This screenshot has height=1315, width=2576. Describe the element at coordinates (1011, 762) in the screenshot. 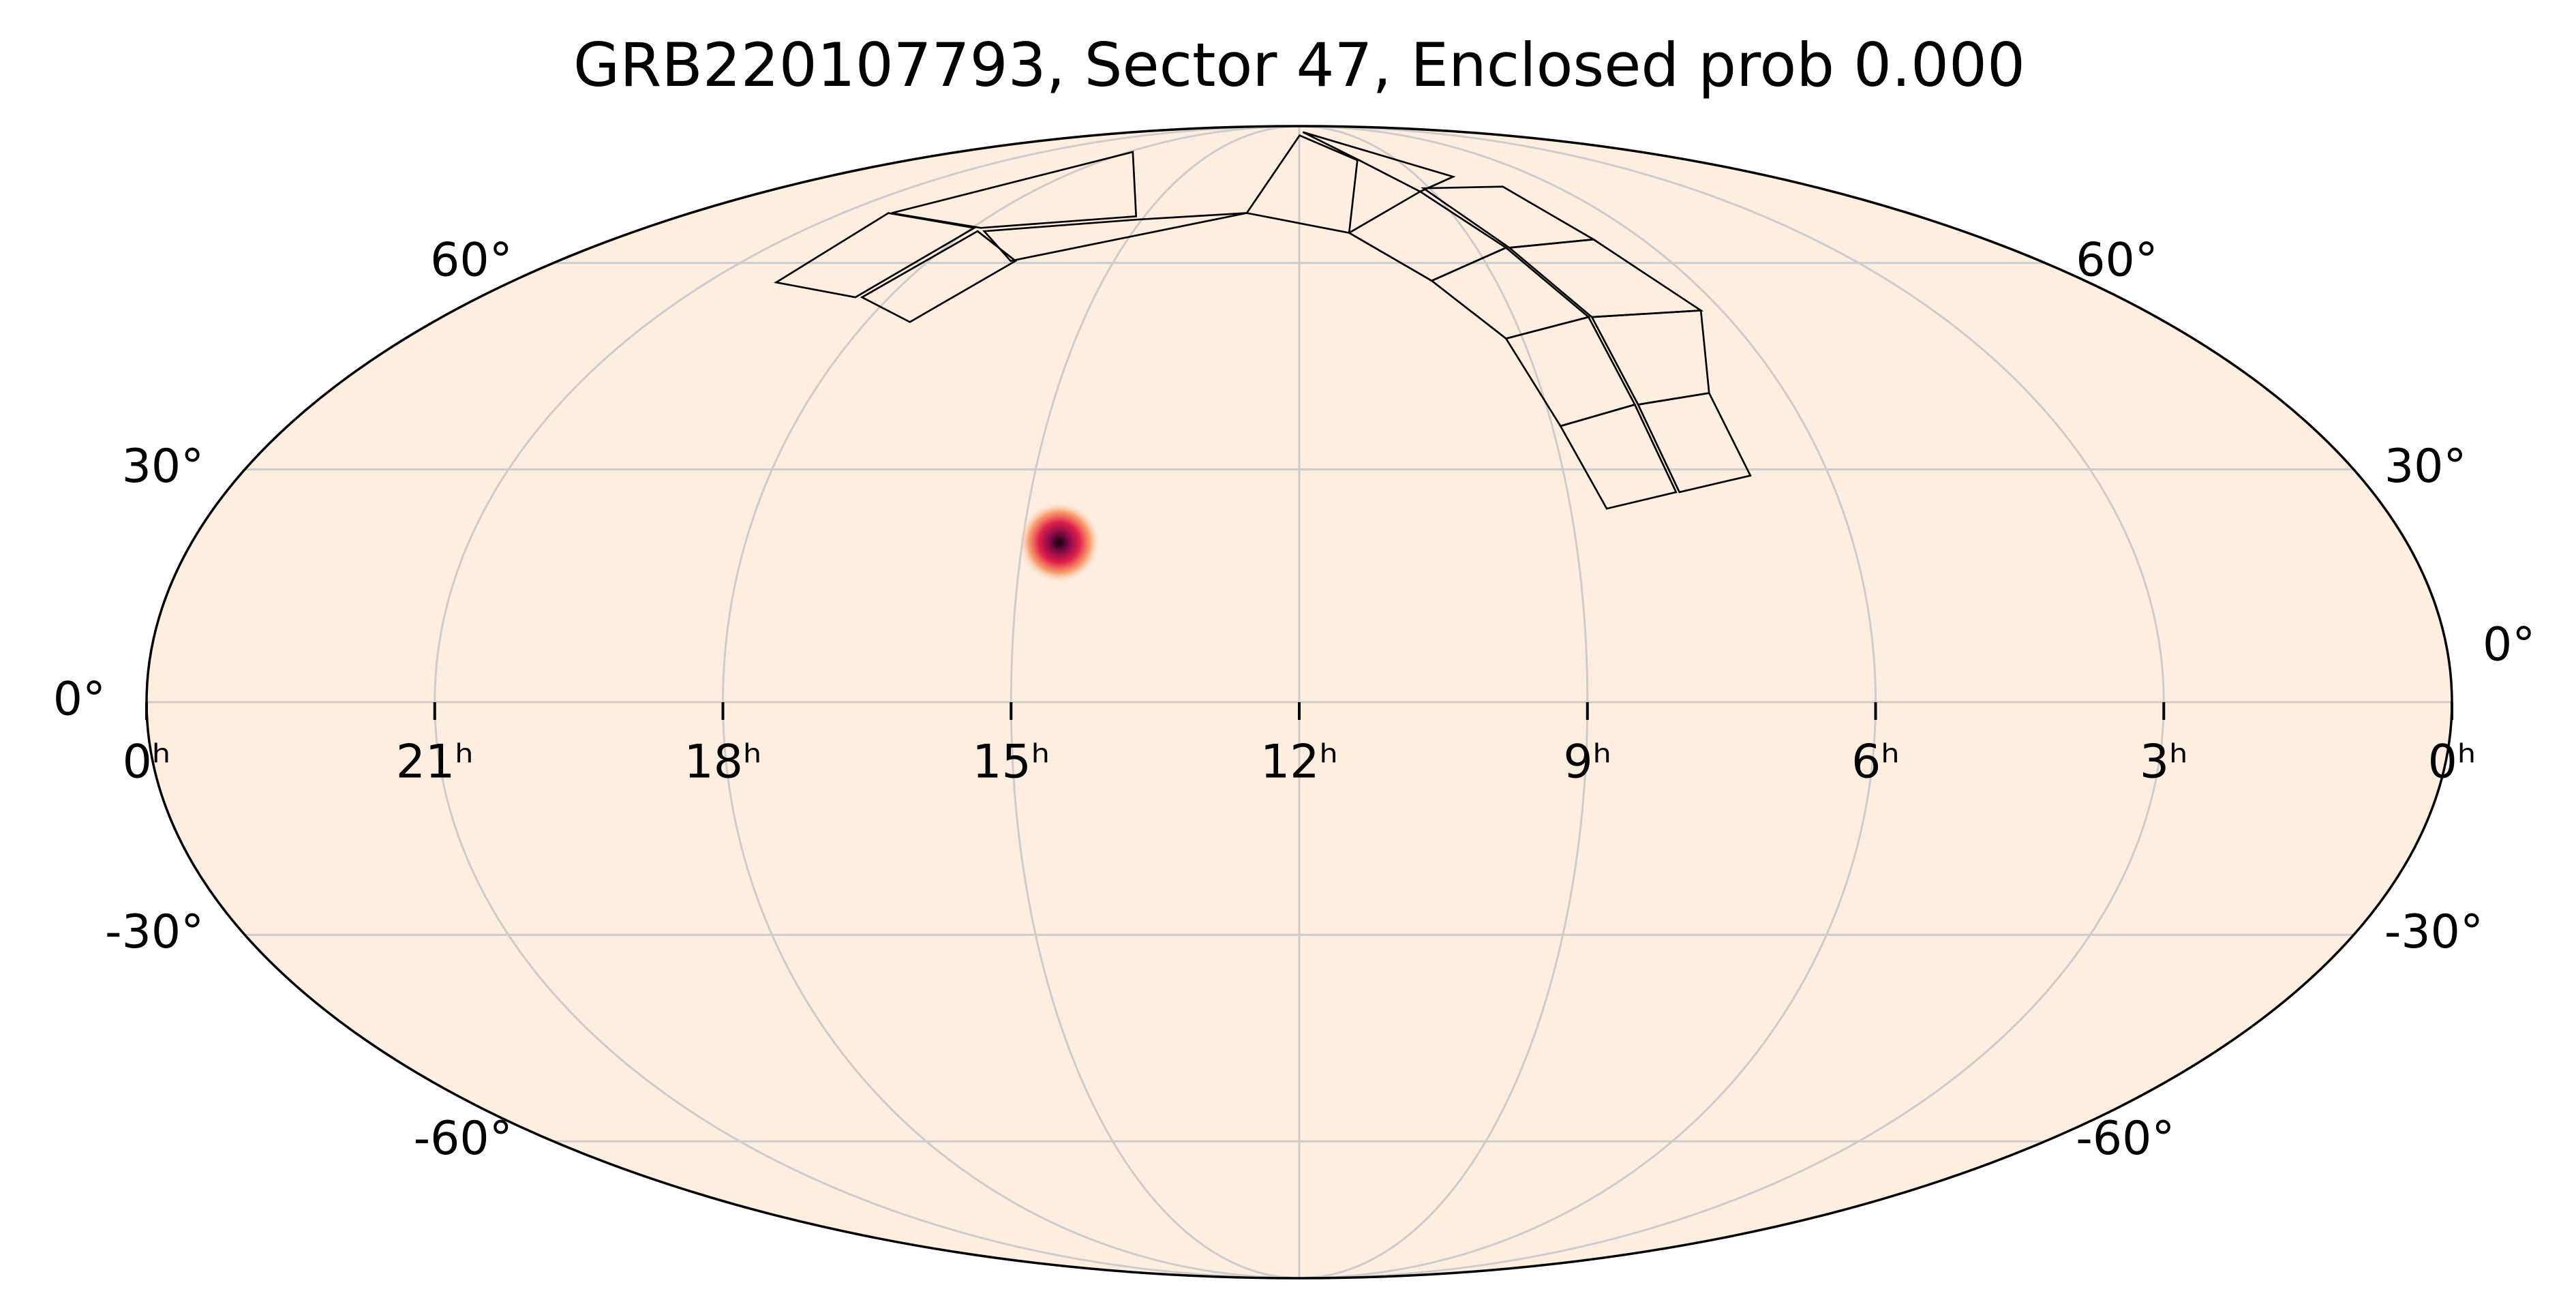

I see `x-tick-label: 15ʰ` at that location.